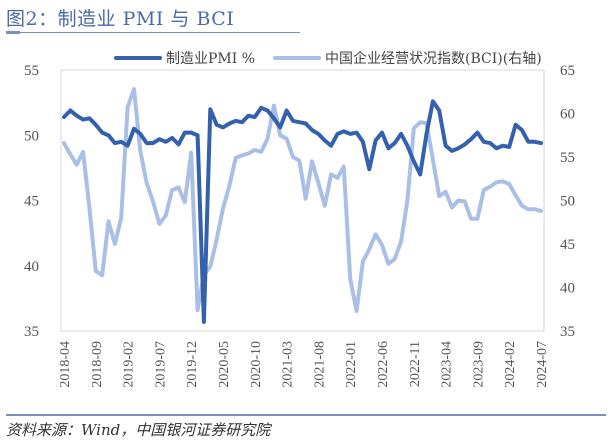  What do you see at coordinates (138, 430) in the screenshot?
I see `source-note: 资料来源：Wind，中国银河证券研究院` at bounding box center [138, 430].